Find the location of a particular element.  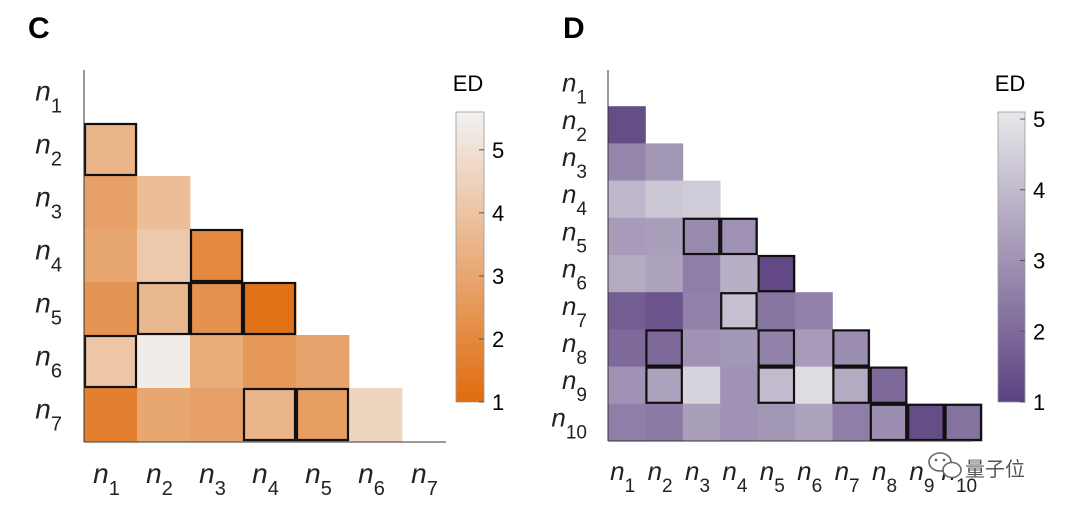

row-label: n8 is located at coordinates (574, 348).